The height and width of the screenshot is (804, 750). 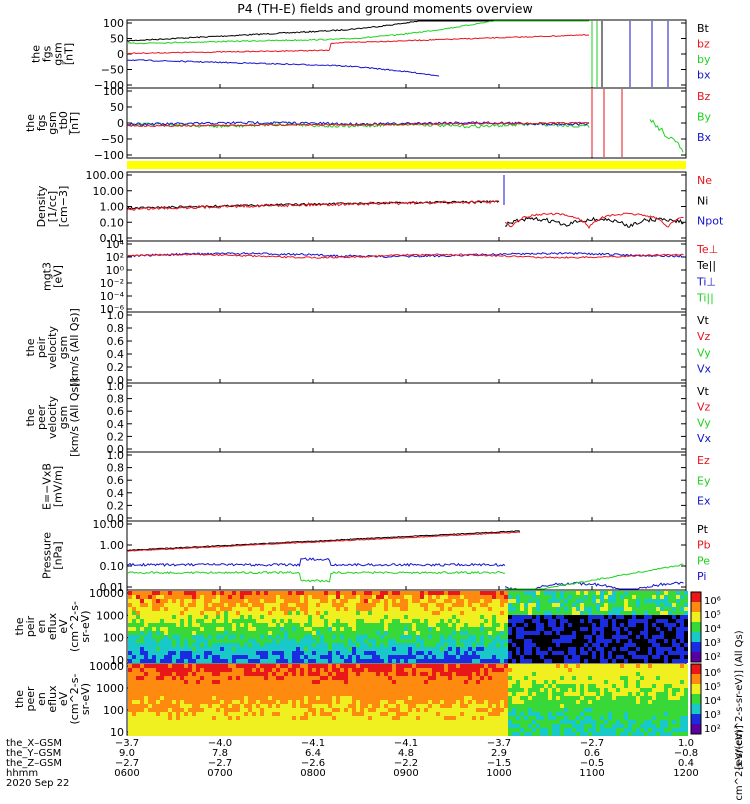 What do you see at coordinates (116, 328) in the screenshot?
I see `y-tick-label: 0.8` at bounding box center [116, 328].